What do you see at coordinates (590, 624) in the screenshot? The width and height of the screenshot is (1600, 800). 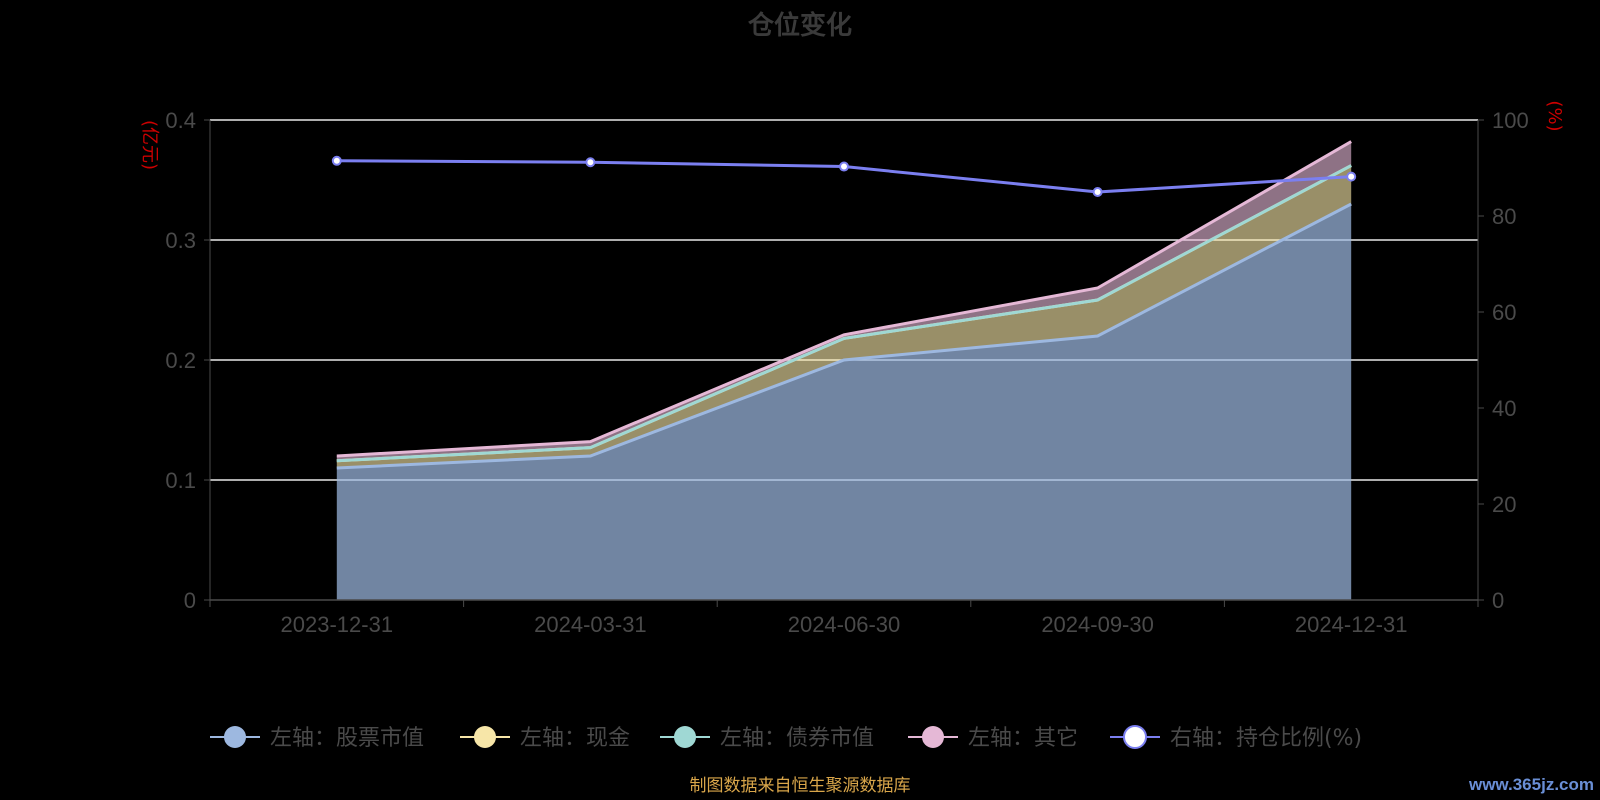 I see `x-axis-tick-label: 2024-03-31` at bounding box center [590, 624].